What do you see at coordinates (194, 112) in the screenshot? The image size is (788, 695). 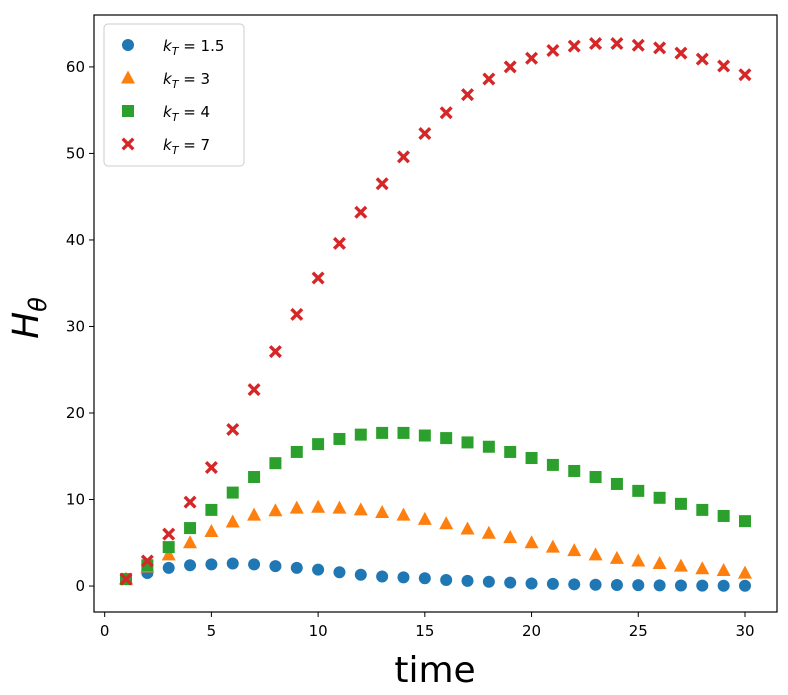 I see `legend-label-value: = 4` at bounding box center [194, 112].